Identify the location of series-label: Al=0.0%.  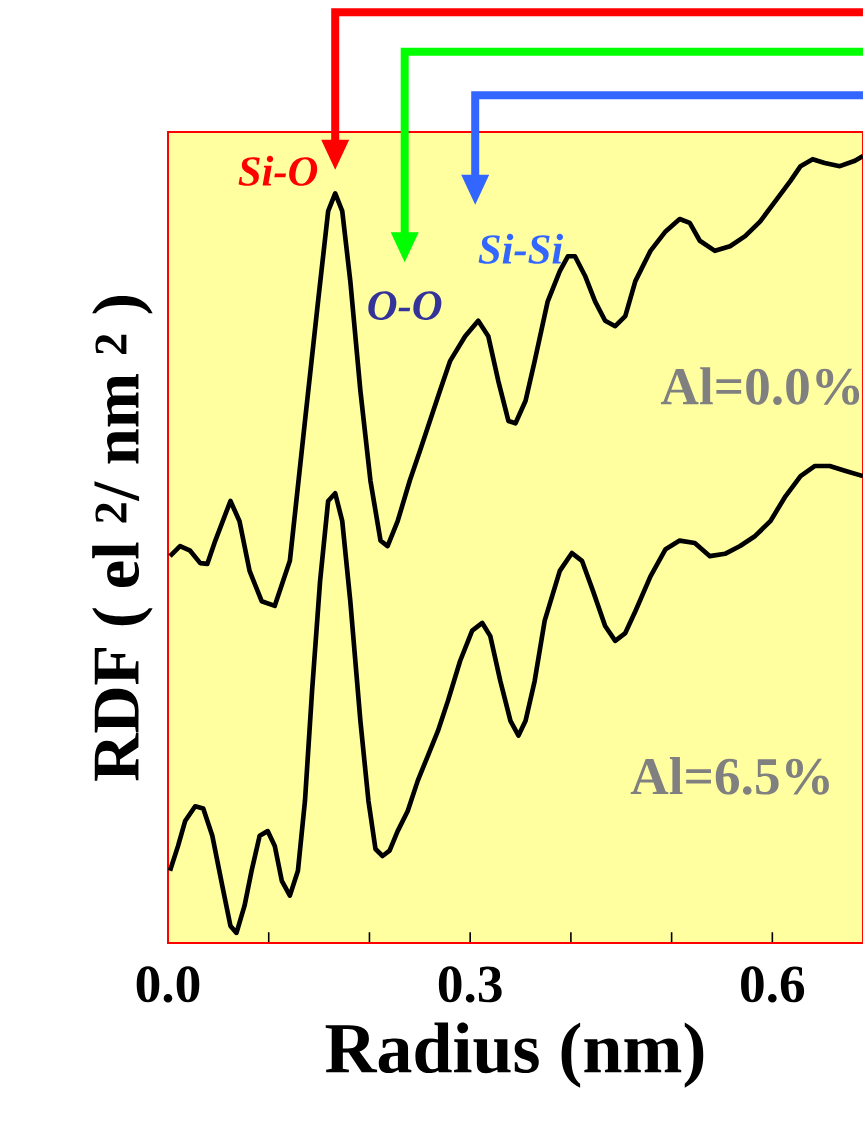
(760, 386).